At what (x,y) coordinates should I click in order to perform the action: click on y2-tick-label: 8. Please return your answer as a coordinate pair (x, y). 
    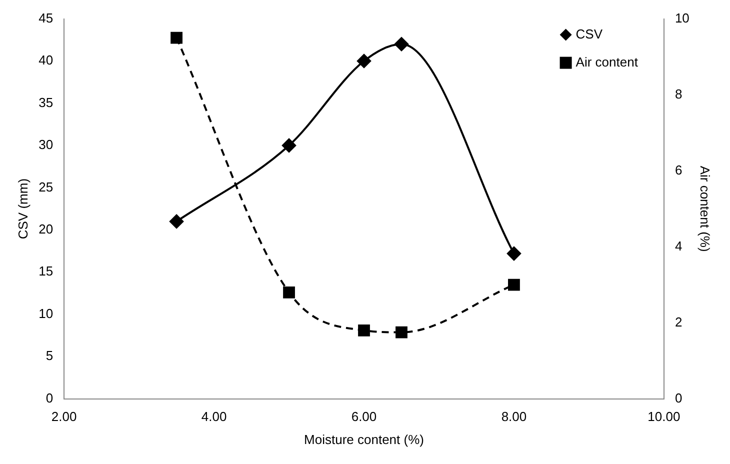
    Looking at the image, I should click on (678, 94).